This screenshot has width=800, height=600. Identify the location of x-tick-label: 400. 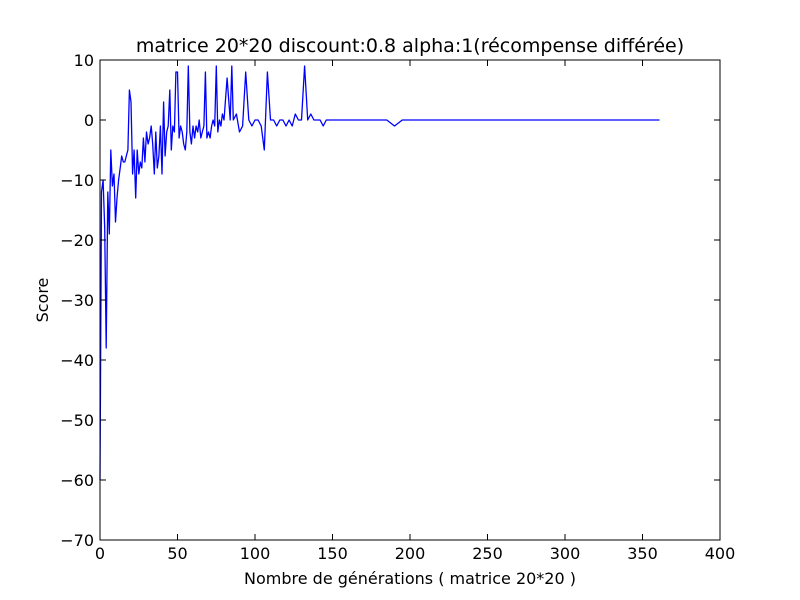
(720, 553).